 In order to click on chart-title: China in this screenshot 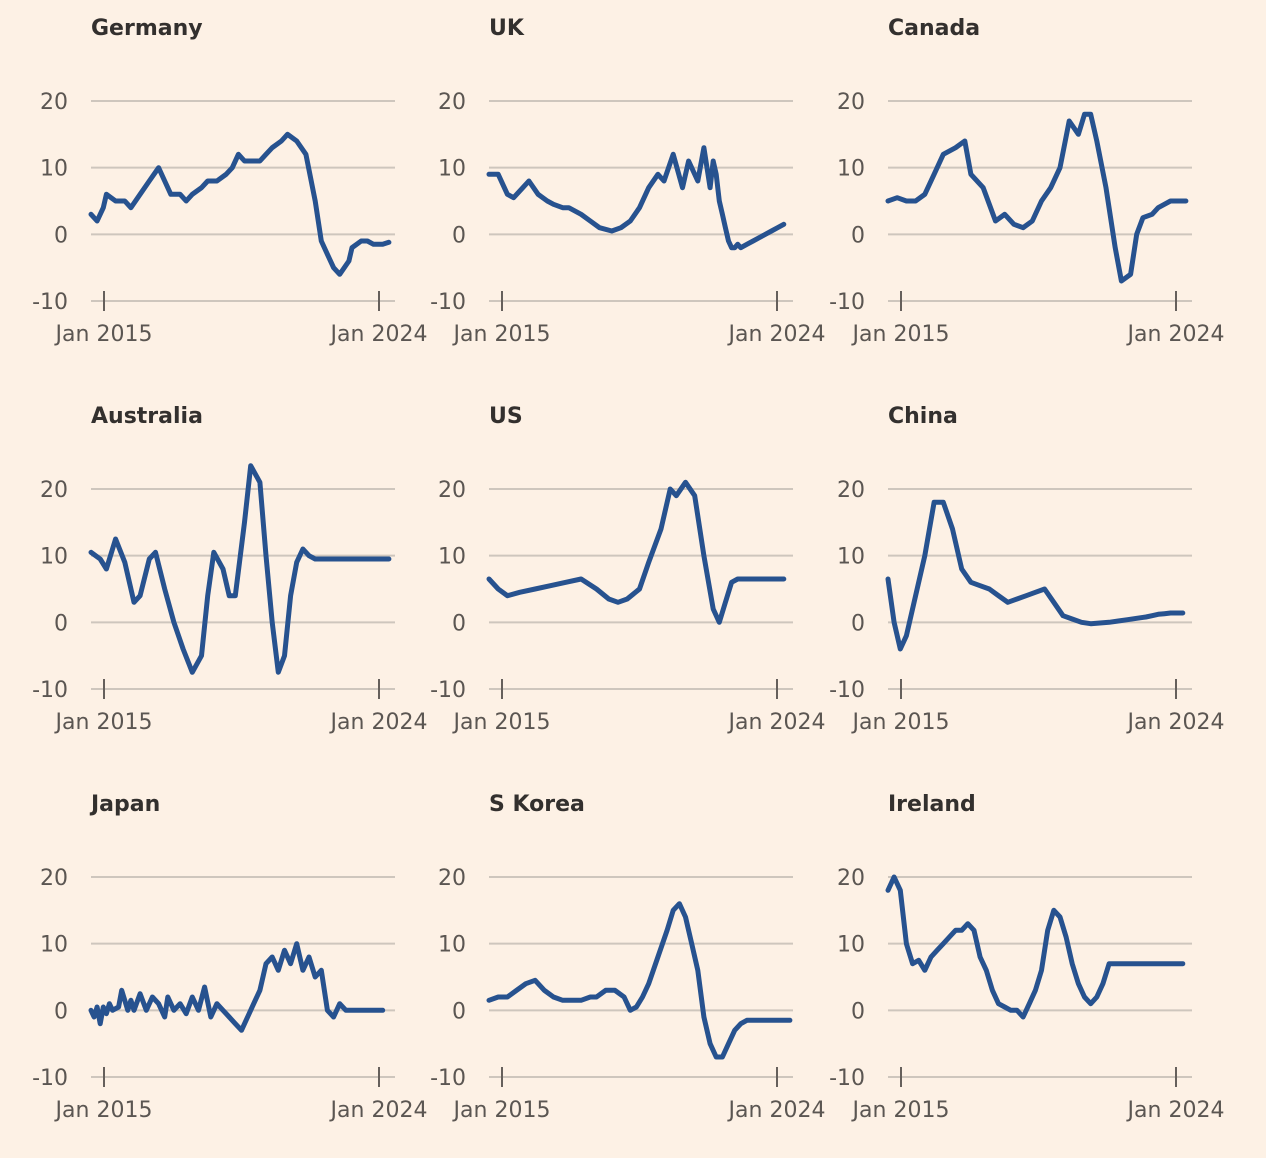, I will do `click(923, 416)`.